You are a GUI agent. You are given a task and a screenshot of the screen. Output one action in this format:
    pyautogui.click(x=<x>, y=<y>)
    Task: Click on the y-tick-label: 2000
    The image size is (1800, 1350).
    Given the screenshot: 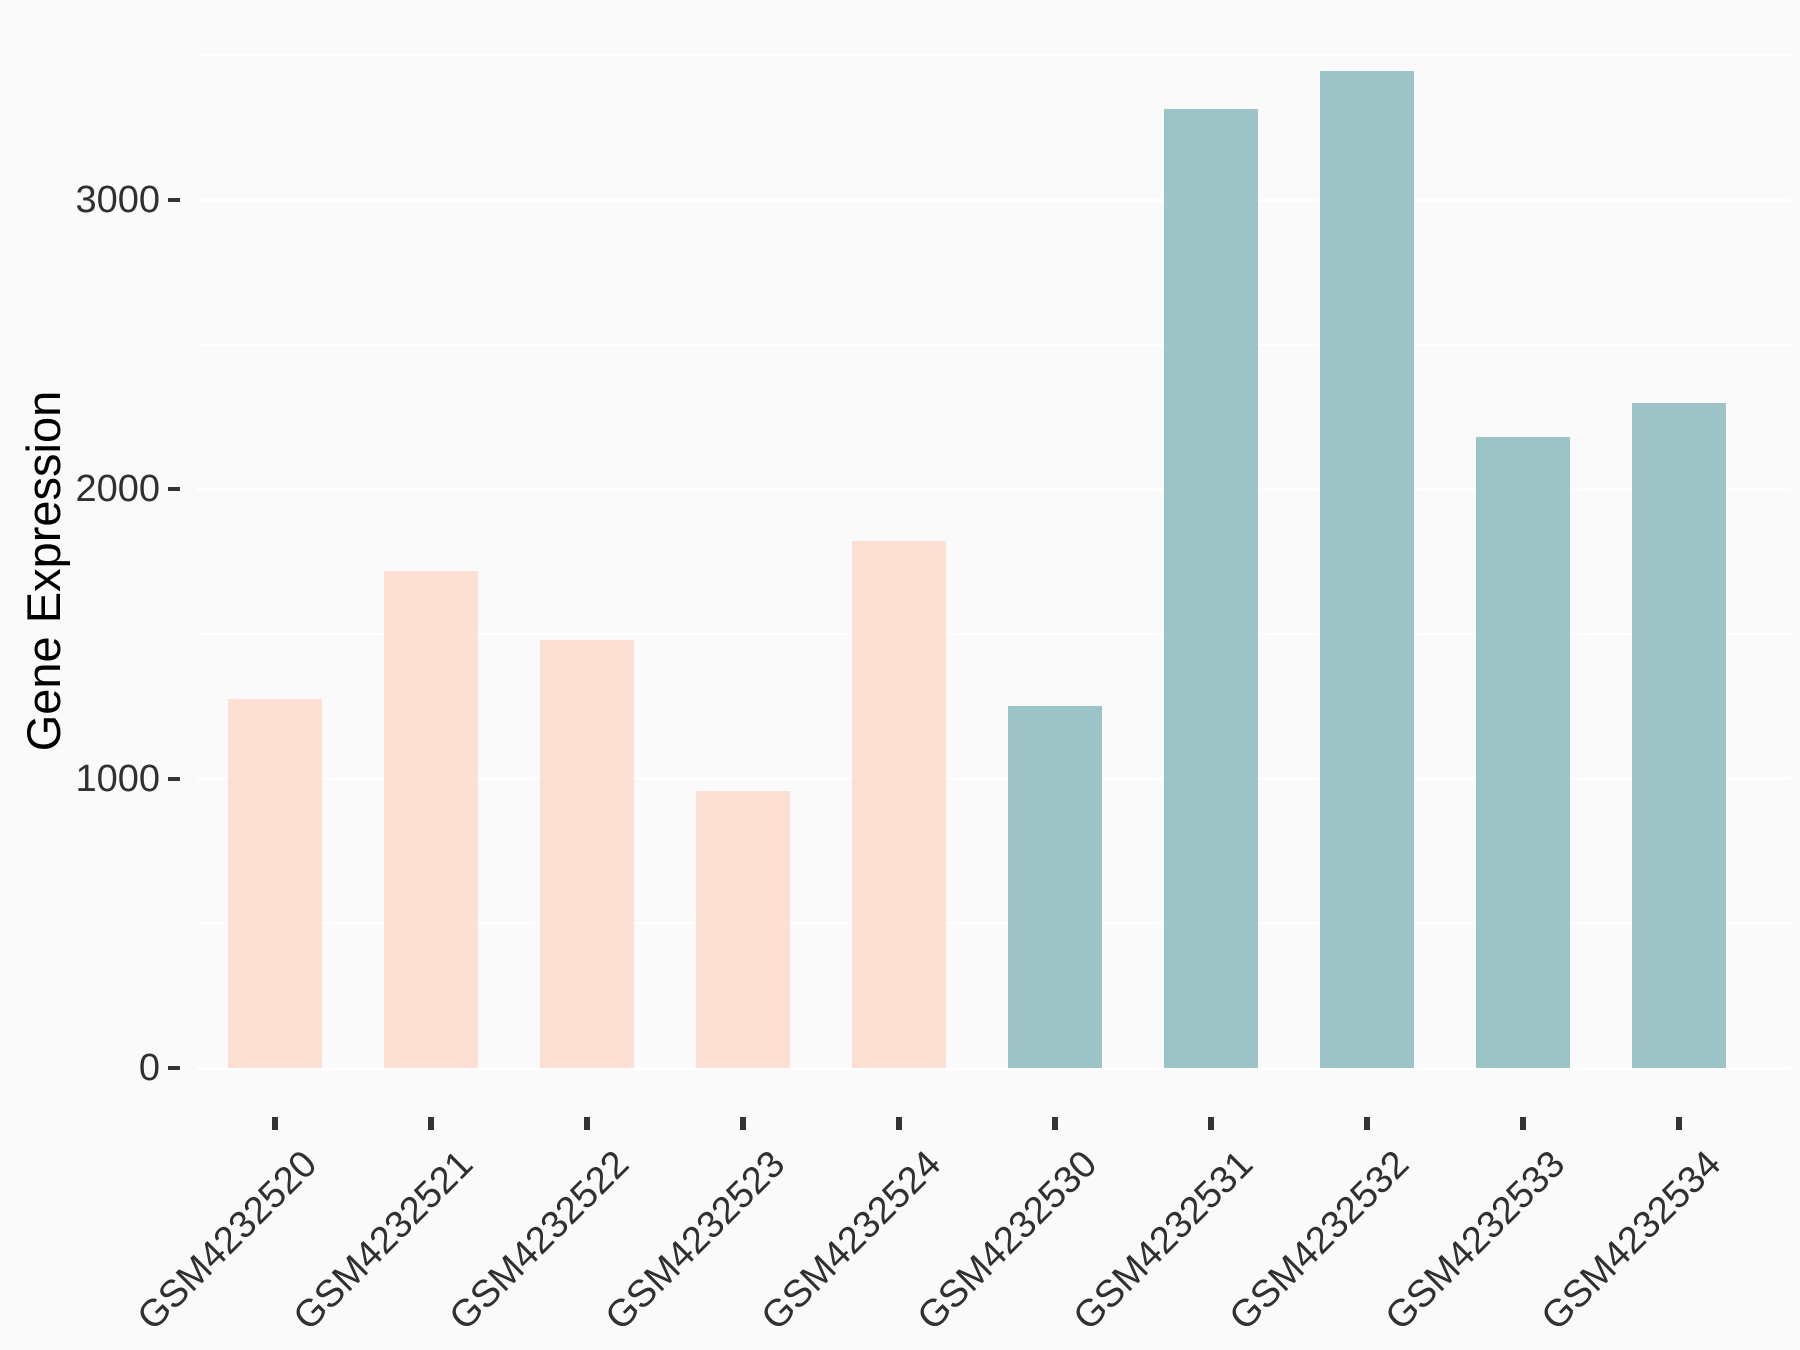 What is the action you would take?
    pyautogui.click(x=117, y=489)
    